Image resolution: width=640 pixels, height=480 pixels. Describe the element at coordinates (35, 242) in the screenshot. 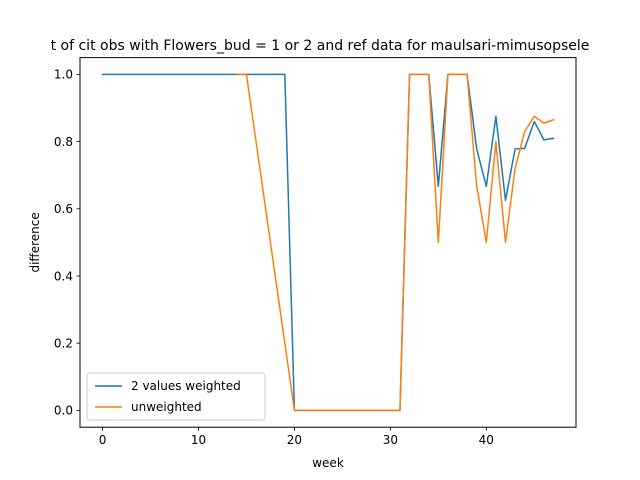

I see `y-axis-label: difference` at that location.